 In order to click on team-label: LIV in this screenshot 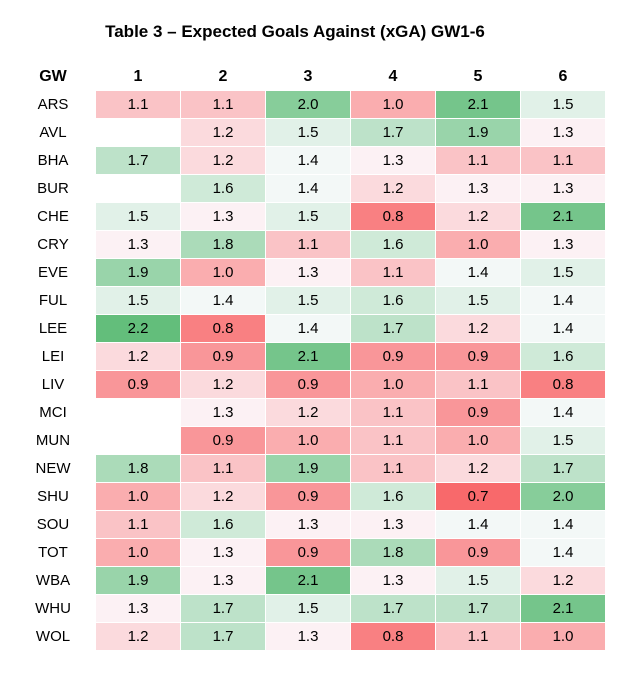, I will do `click(53, 384)`.